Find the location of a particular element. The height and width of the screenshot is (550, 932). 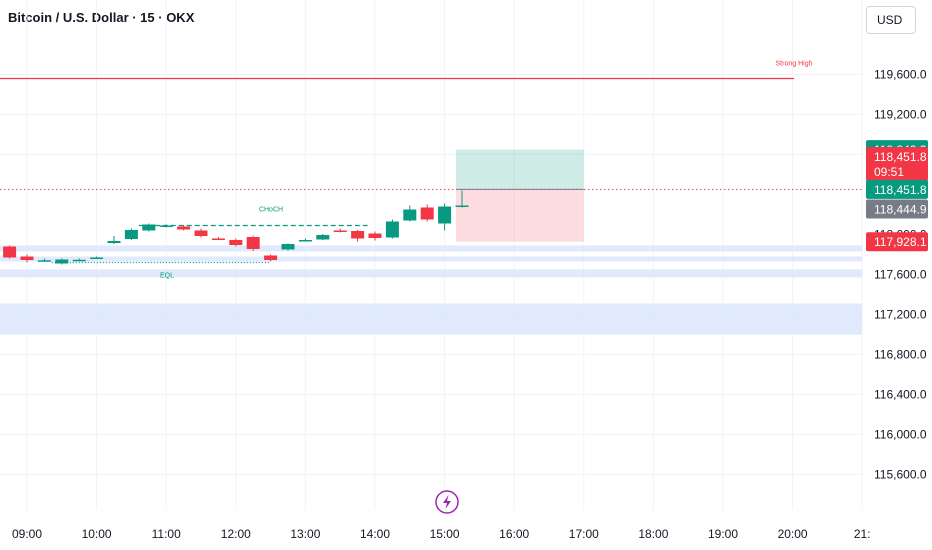

x-tick-label: 10:00 is located at coordinates (97, 534).